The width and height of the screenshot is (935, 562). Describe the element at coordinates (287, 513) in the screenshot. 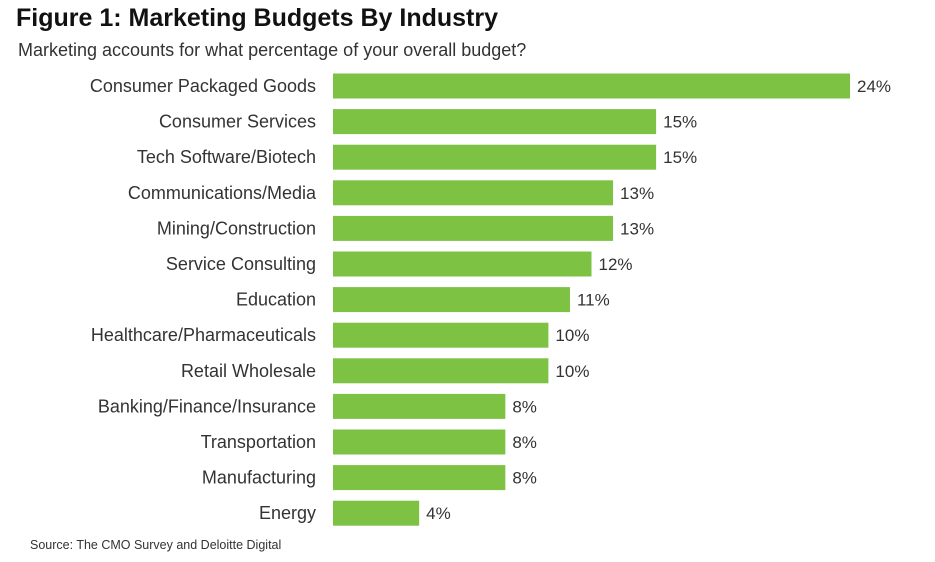

I see `category-label: Energy` at that location.